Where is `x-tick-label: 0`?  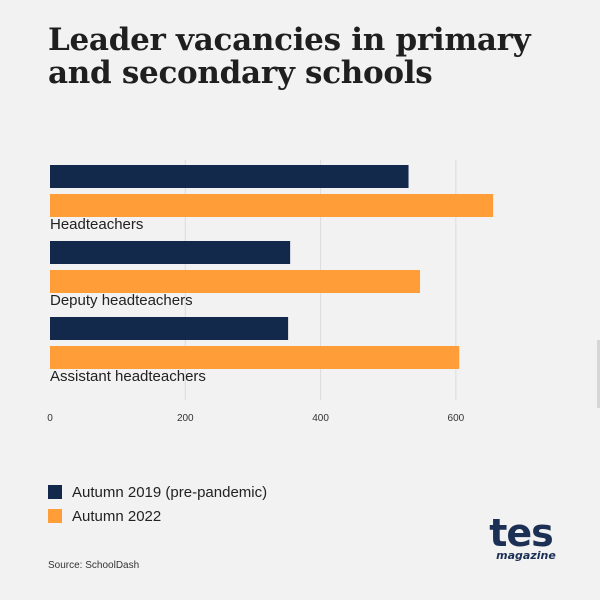 x-tick-label: 0 is located at coordinates (50, 418).